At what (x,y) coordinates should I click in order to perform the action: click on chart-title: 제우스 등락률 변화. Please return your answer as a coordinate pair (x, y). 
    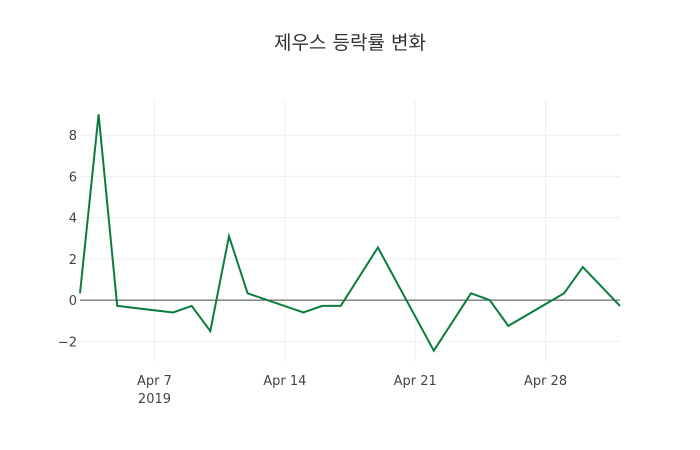
    Looking at the image, I should click on (350, 43).